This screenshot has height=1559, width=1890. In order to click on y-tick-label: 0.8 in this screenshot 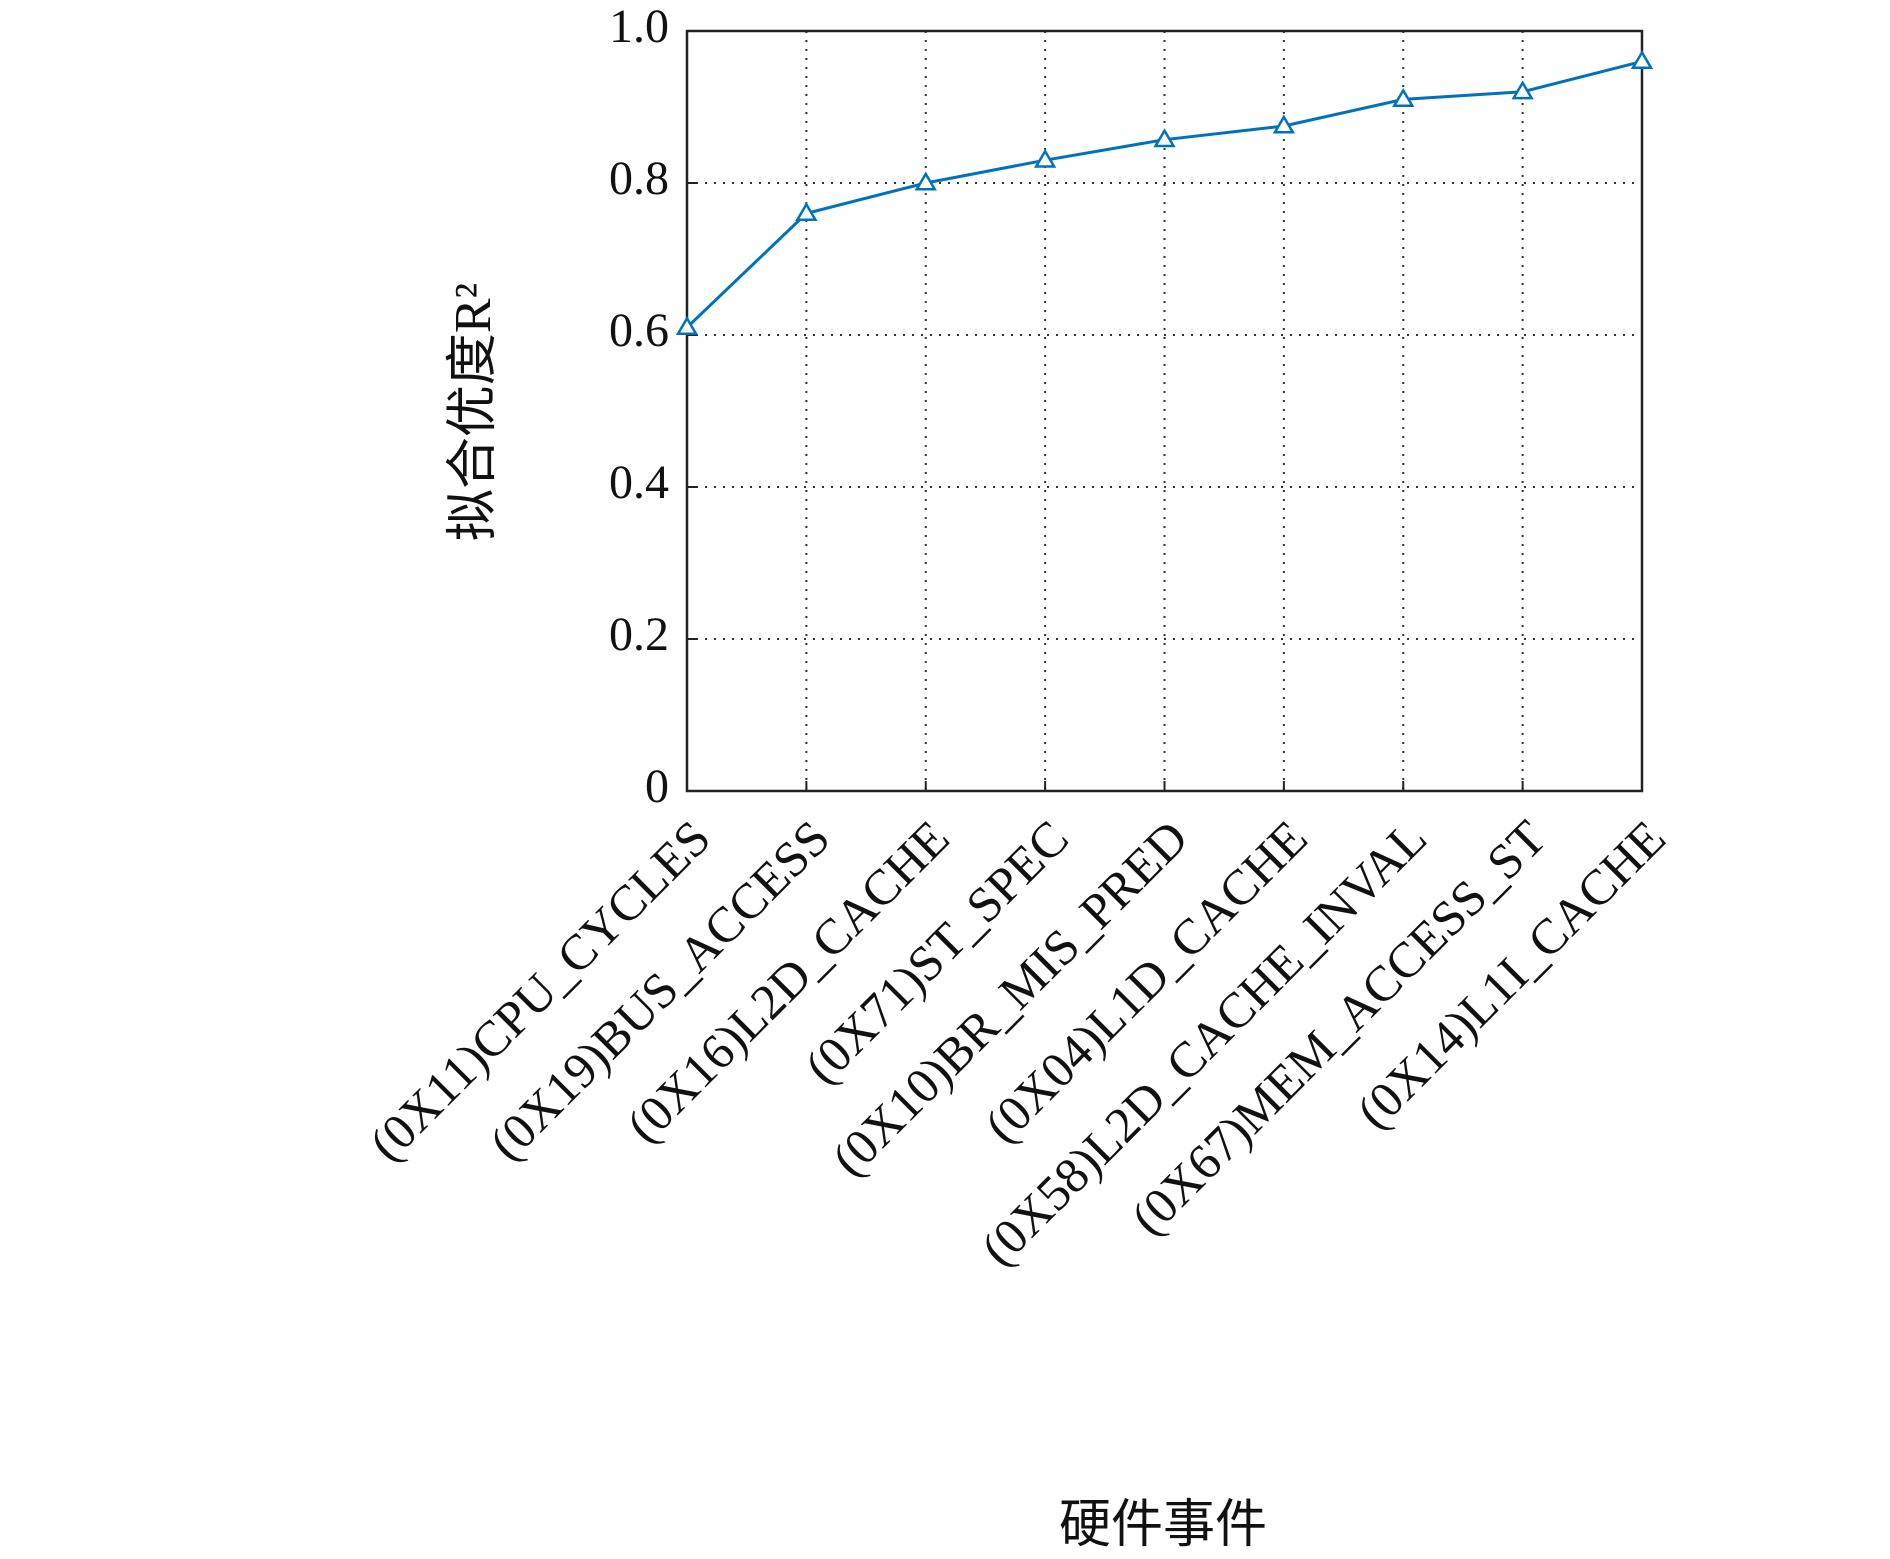, I will do `click(639, 178)`.